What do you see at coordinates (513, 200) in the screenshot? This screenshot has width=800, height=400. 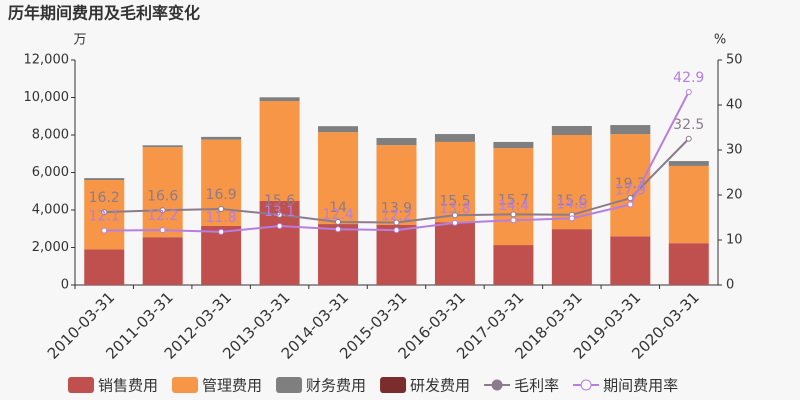 I see `data-label: 15.7` at bounding box center [513, 200].